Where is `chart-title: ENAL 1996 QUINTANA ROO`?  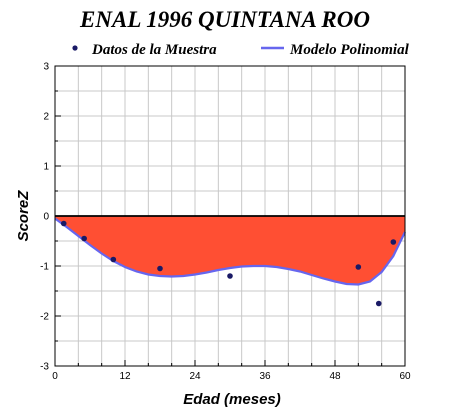 chart-title: ENAL 1996 QUINTANA ROO is located at coordinates (224, 19).